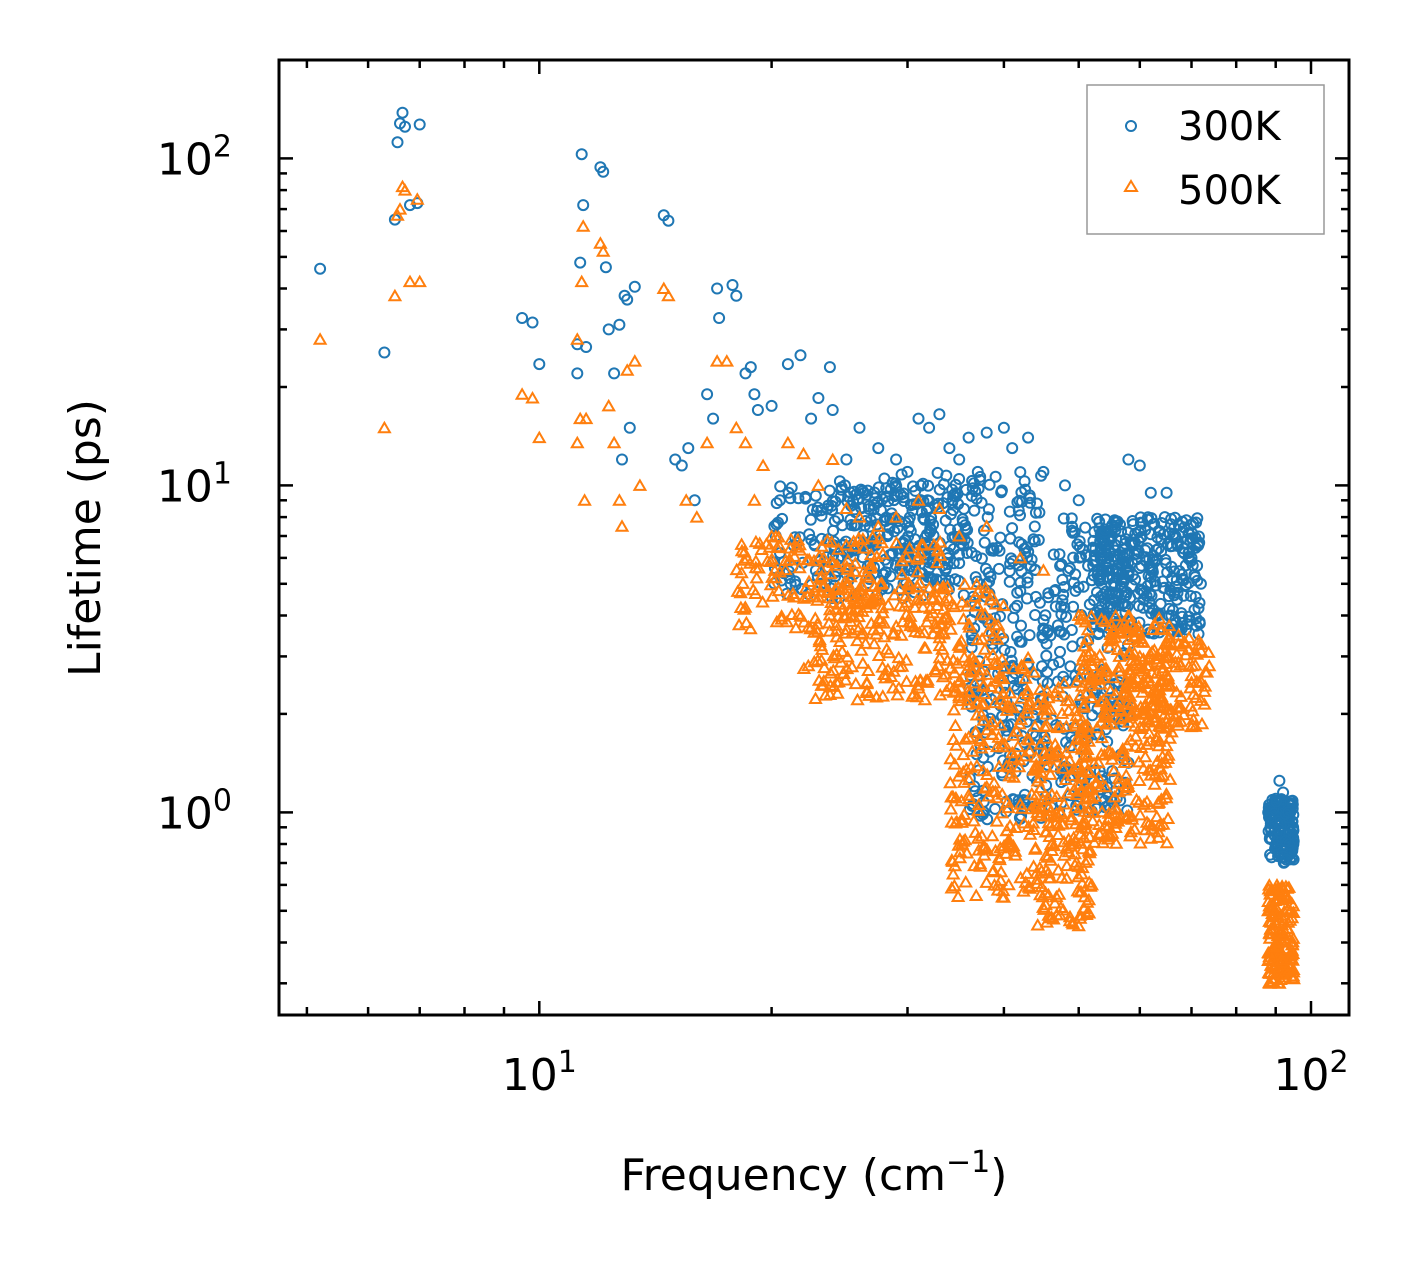  What do you see at coordinates (1230, 191) in the screenshot?
I see `legend-label-500k: 500K` at bounding box center [1230, 191].